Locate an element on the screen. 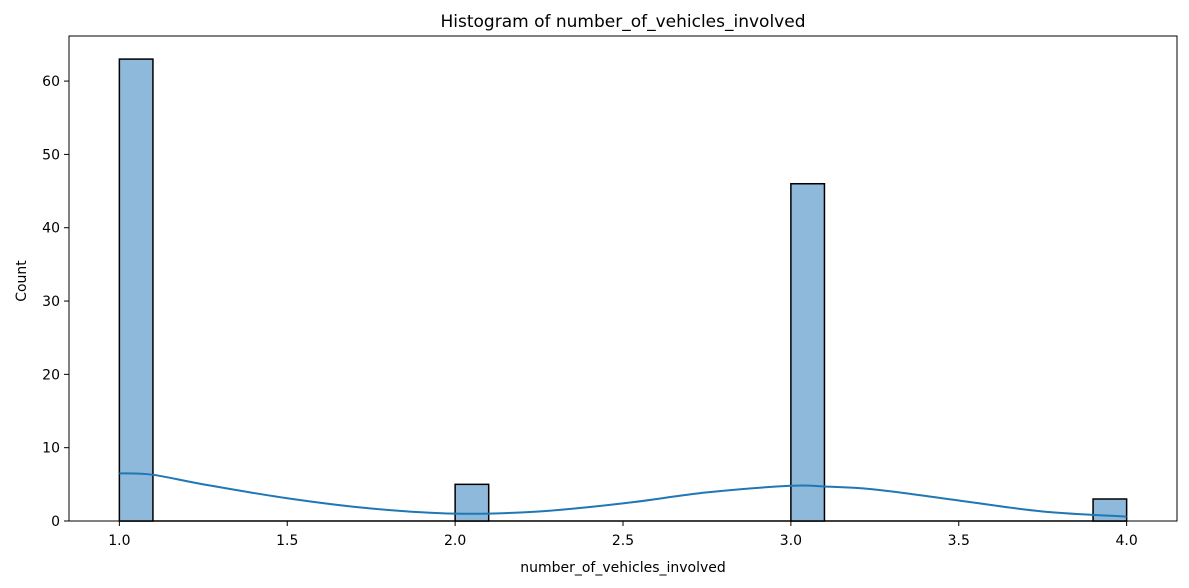 This screenshot has width=1189, height=588. x-tick-label: 3.0 is located at coordinates (791, 541).